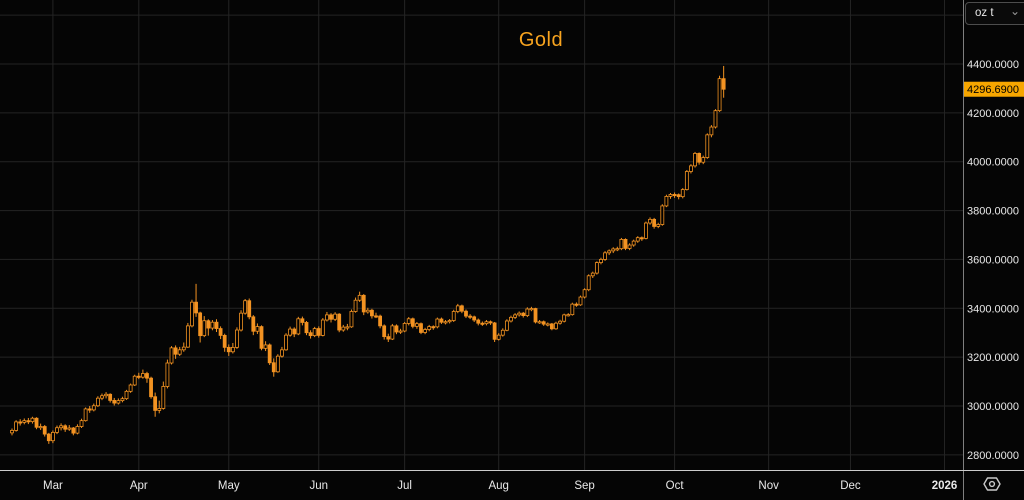  Describe the element at coordinates (993, 114) in the screenshot. I see `svg-text: 4200.0000` at that location.